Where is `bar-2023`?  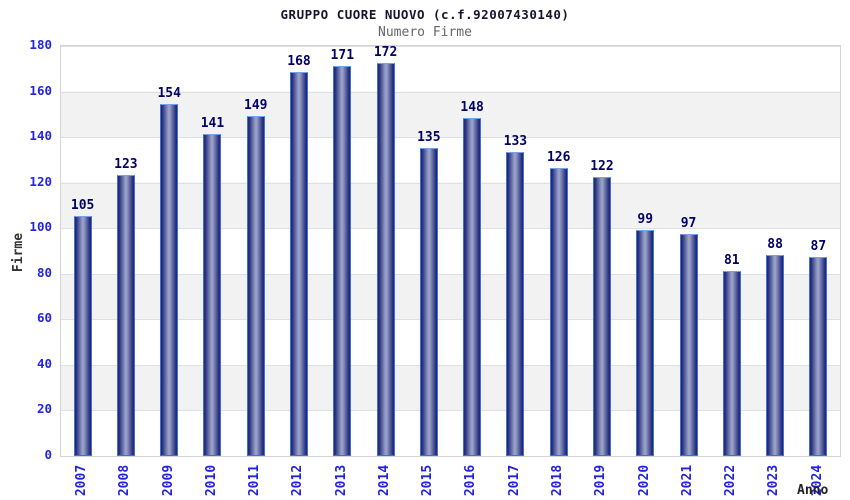
bar-2023 is located at coordinates (775, 355).